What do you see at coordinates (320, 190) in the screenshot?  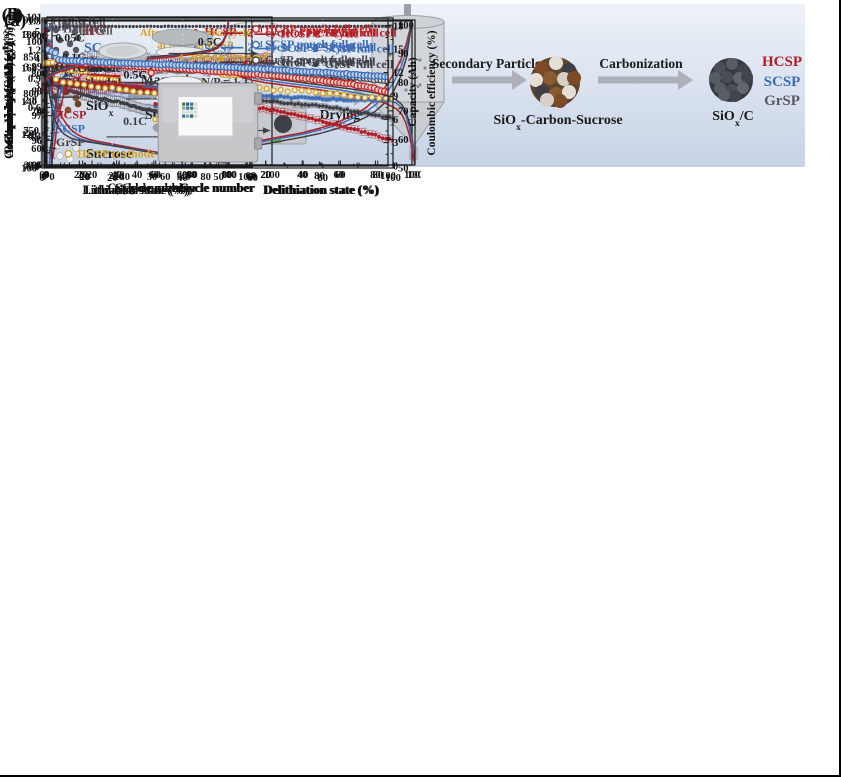 I see `svg-text: Delithiation state (%)` at bounding box center [320, 190].